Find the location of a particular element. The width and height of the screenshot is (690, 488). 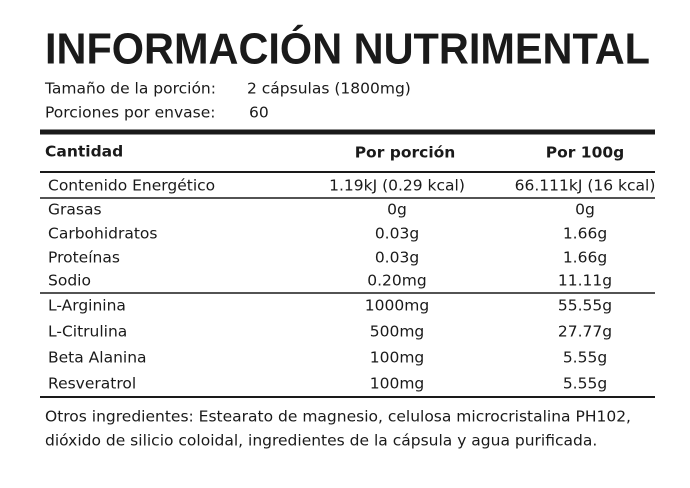

row-label: Proteínas is located at coordinates (84, 258).